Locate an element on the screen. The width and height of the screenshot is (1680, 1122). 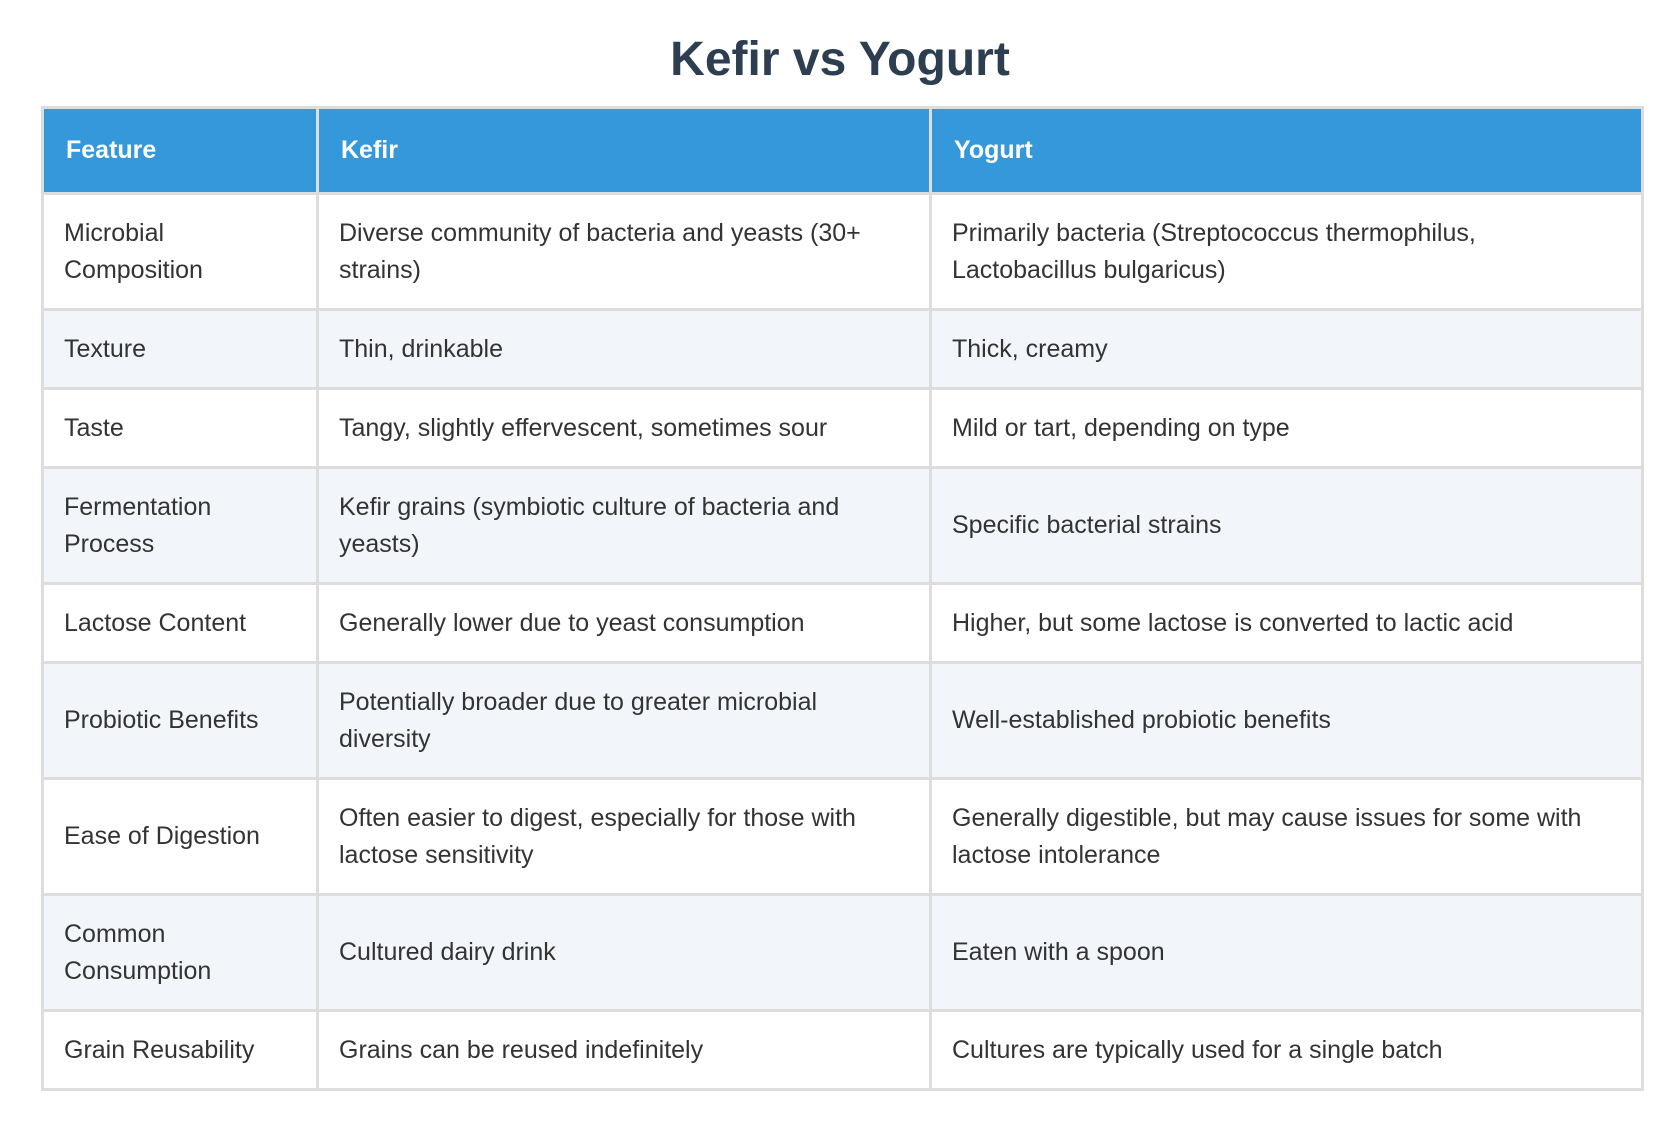
header-kefir: Kefir is located at coordinates (624, 150).